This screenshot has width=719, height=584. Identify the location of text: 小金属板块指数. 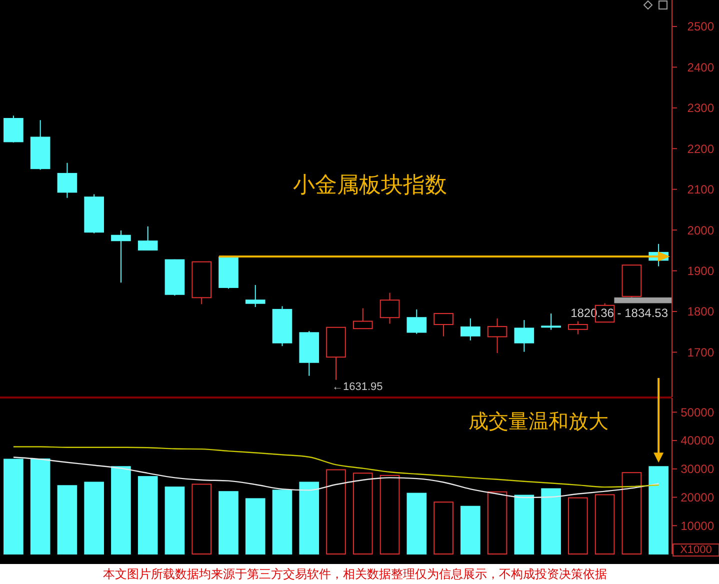
(370, 184).